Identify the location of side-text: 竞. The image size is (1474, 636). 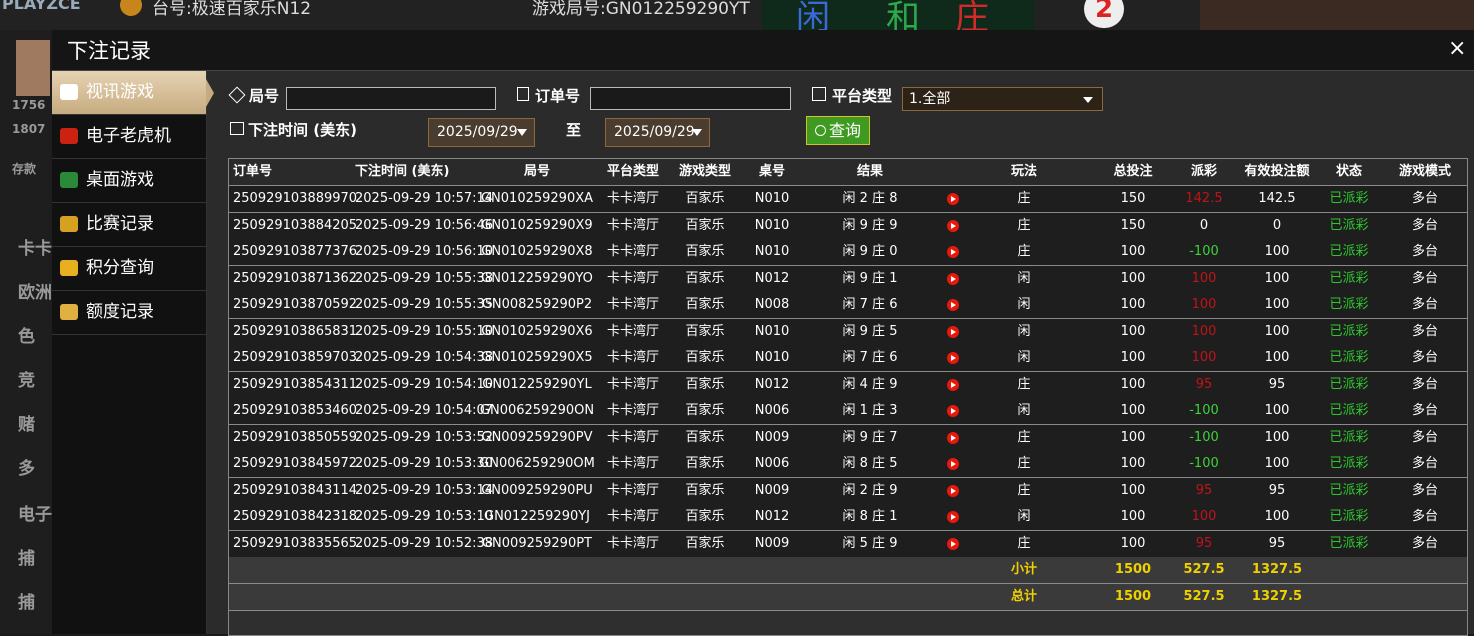
(26, 381).